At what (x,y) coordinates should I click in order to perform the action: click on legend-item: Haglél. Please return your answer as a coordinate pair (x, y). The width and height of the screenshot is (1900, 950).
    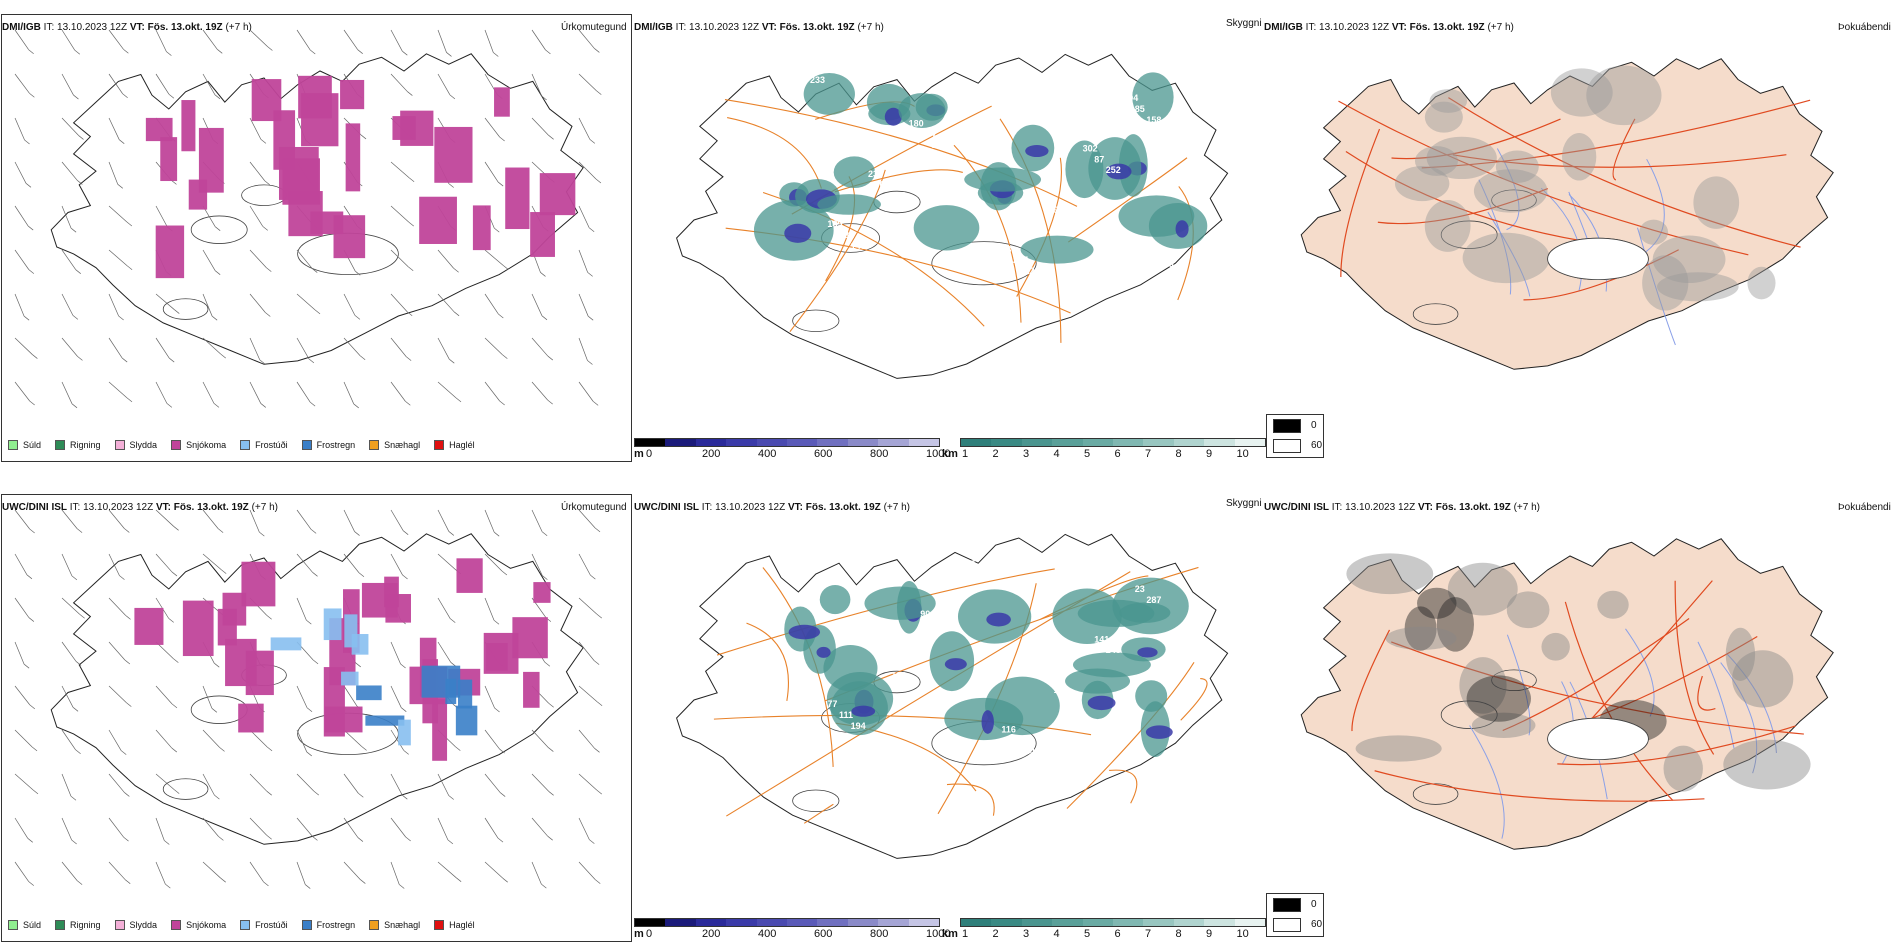
    Looking at the image, I should click on (454, 925).